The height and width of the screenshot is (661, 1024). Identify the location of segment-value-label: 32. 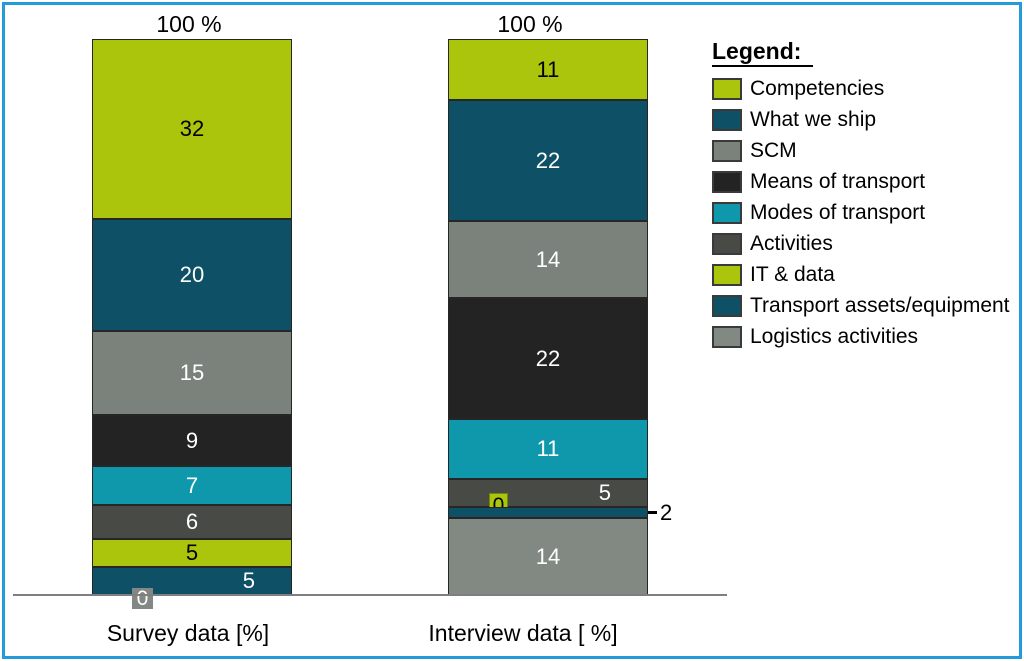
(192, 128).